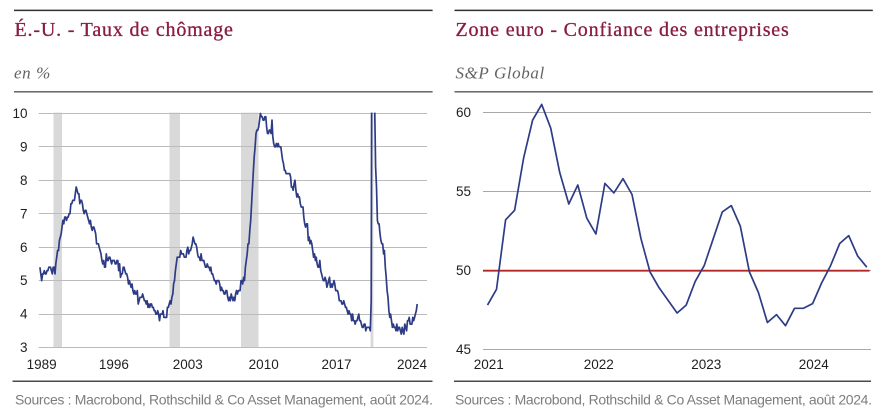  Describe the element at coordinates (706, 364) in the screenshot. I see `svg-text: 2023` at that location.